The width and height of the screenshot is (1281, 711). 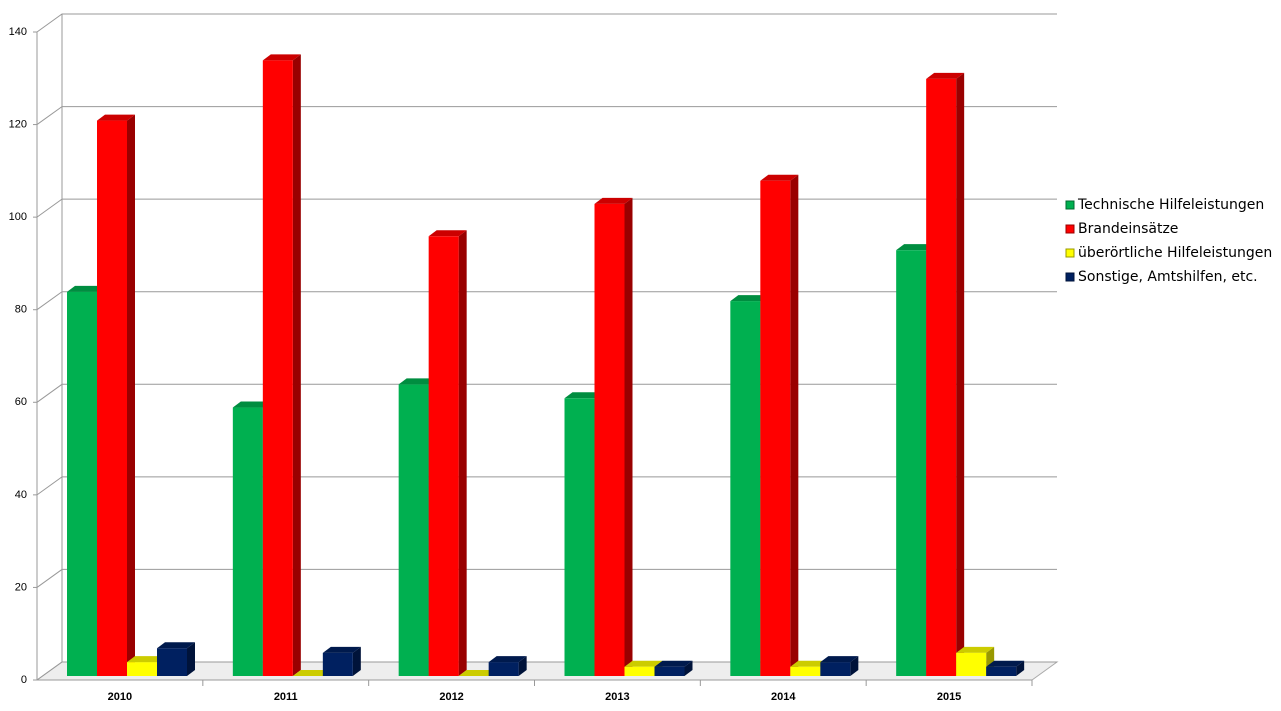 I want to click on y-tick-label: 20, so click(x=21, y=587).